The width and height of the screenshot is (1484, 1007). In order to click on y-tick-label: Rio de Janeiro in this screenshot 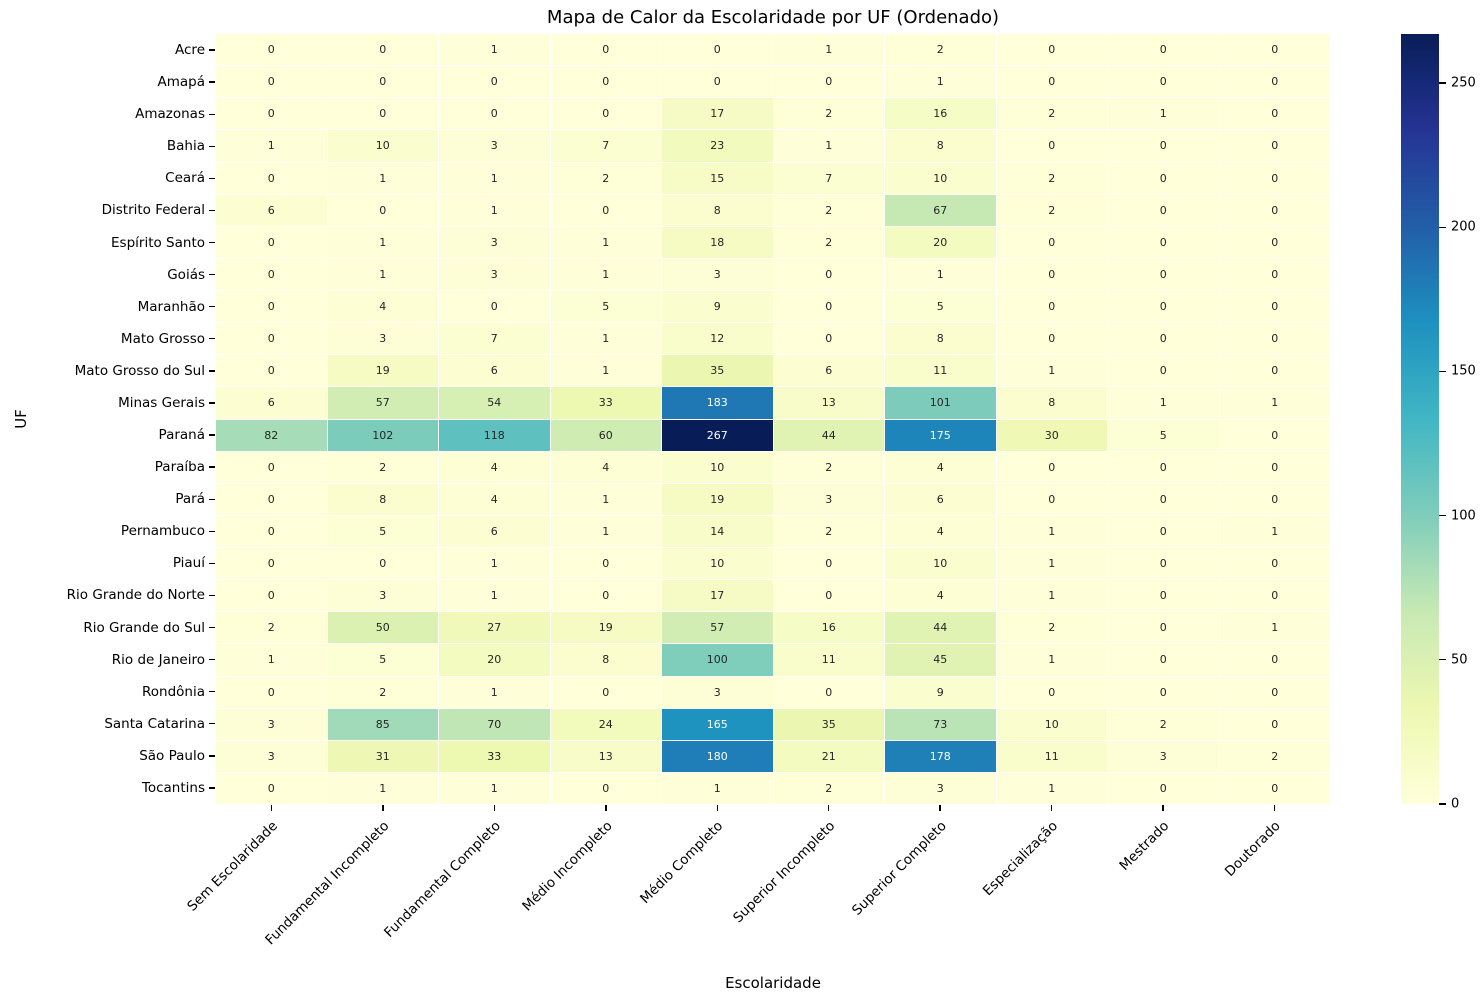, I will do `click(158, 659)`.